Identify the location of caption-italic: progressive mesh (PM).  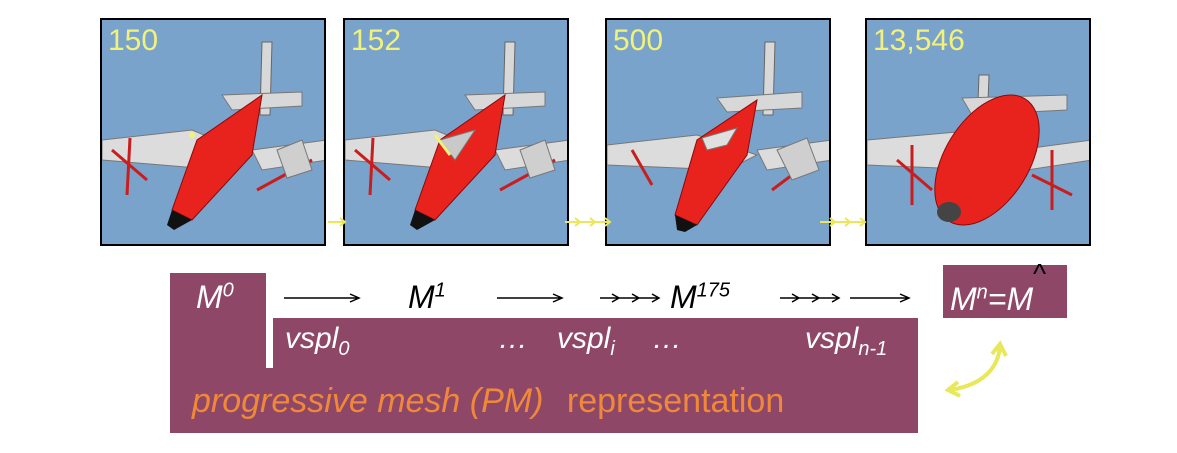
(368, 401).